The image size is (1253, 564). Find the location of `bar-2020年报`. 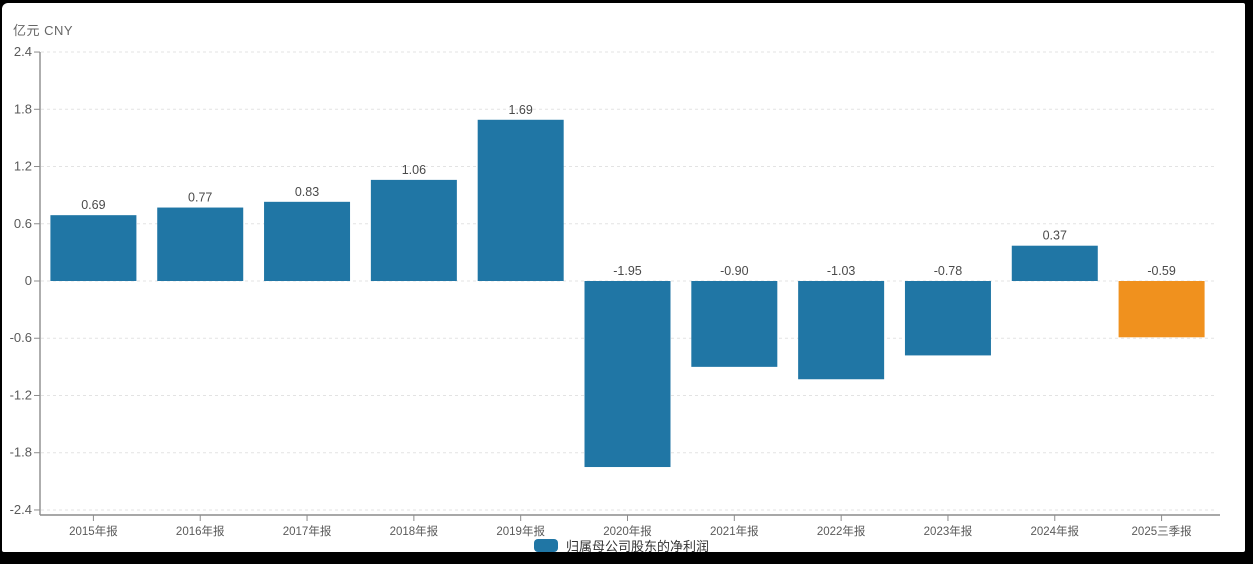

bar-2020年报 is located at coordinates (627, 374).